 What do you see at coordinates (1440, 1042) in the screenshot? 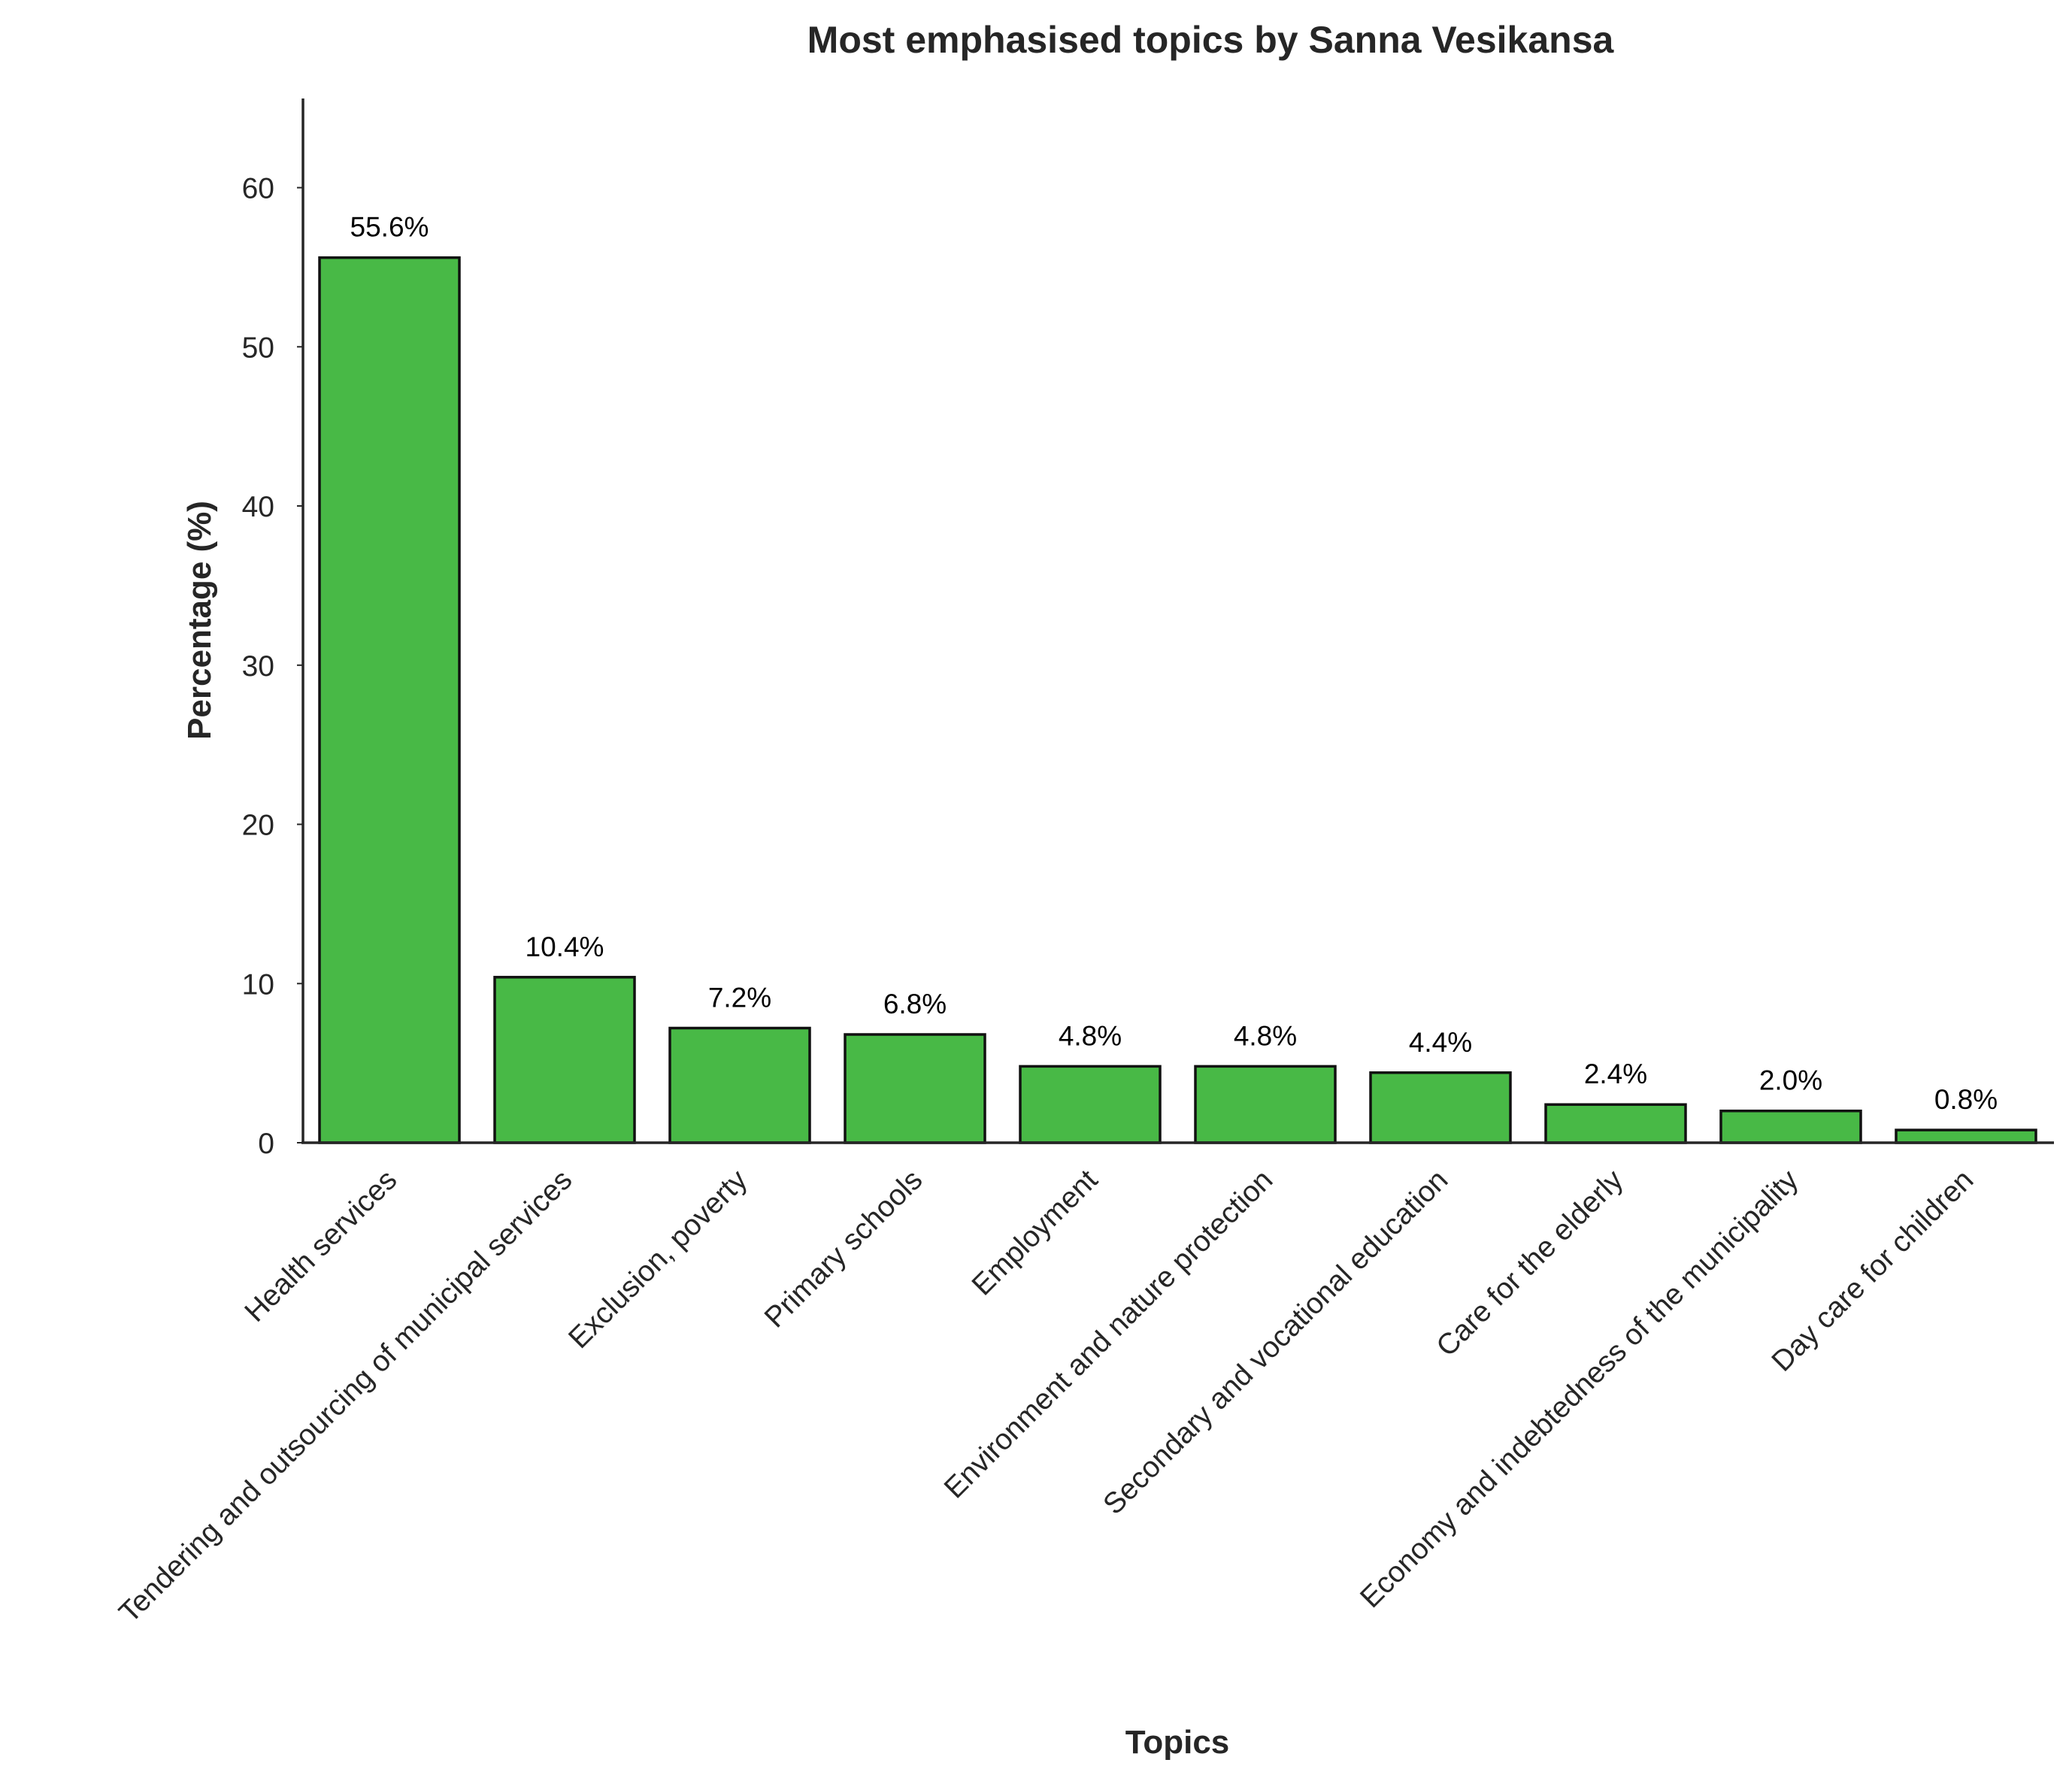
I see `data-label-6: 4.4%` at bounding box center [1440, 1042].